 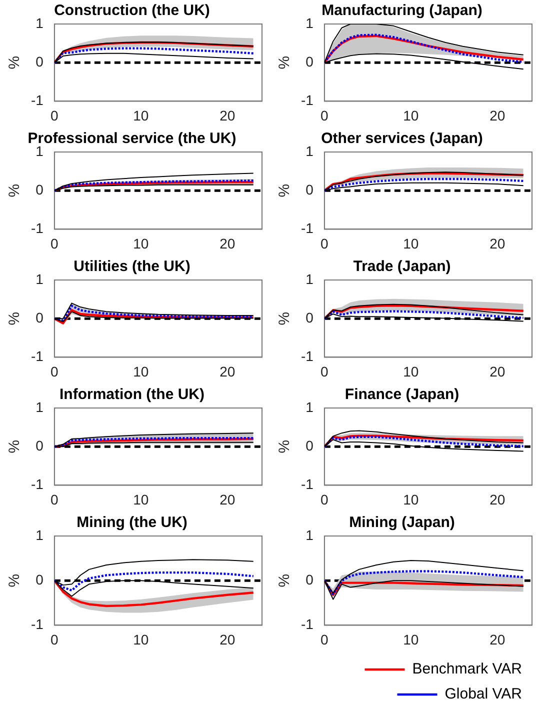 I want to click on chart-title: Manufacturing (Japan), so click(x=402, y=11).